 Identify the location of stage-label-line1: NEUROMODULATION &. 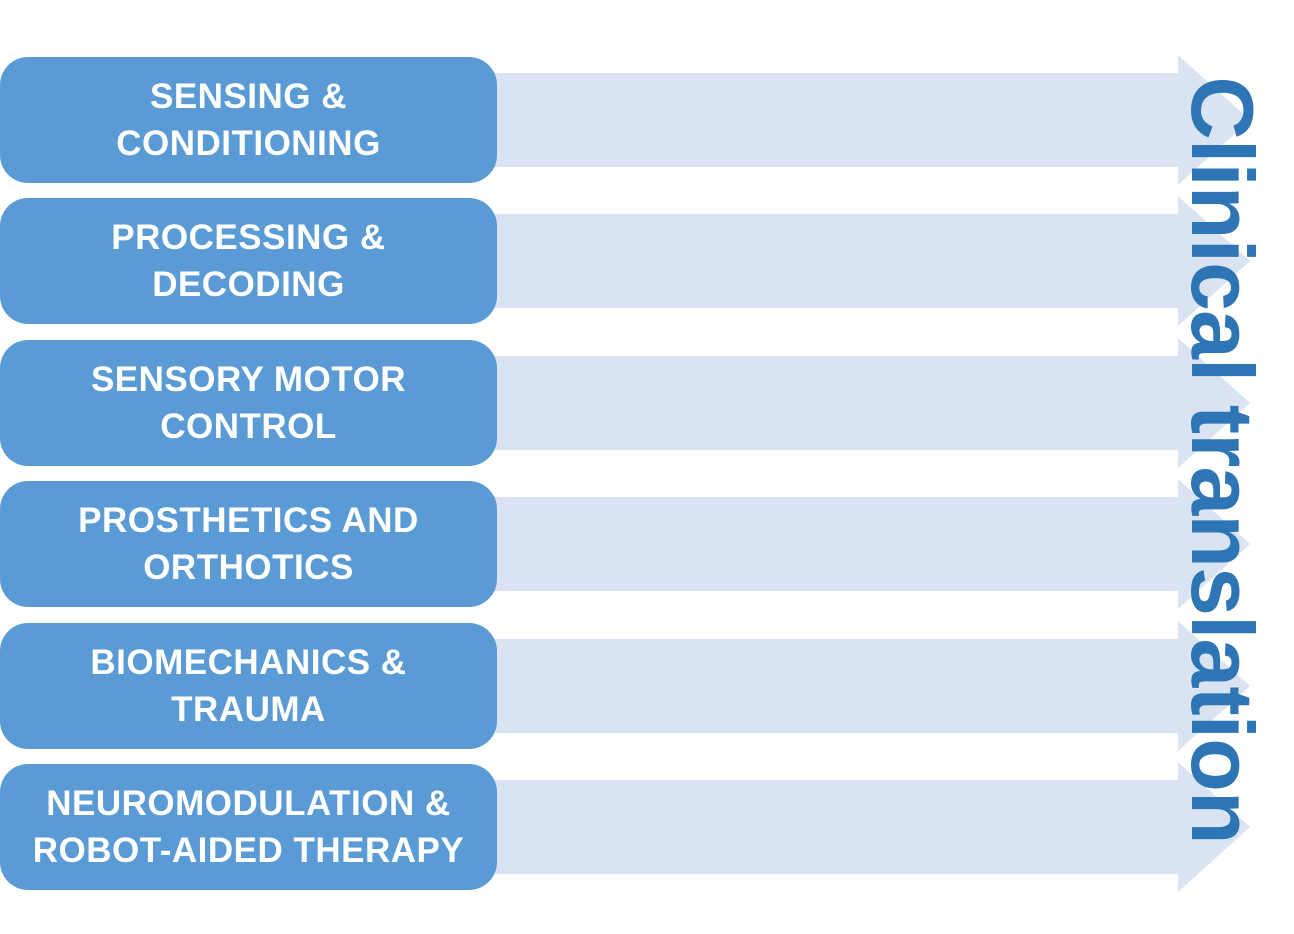
(248, 803).